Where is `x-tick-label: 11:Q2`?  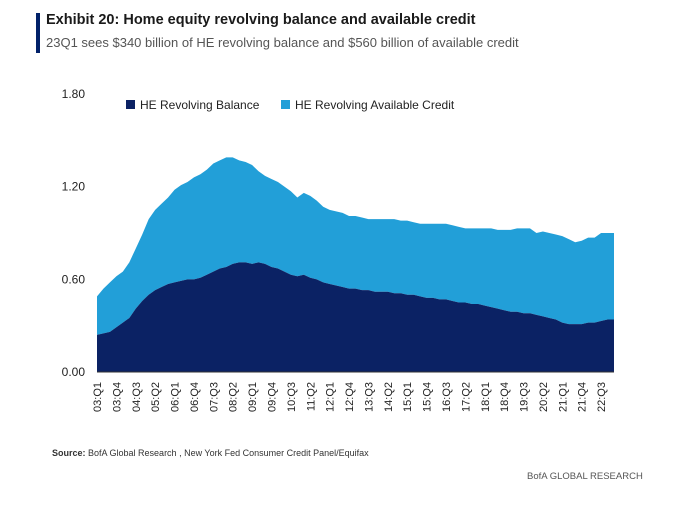 x-tick-label: 11:Q2 is located at coordinates (311, 396).